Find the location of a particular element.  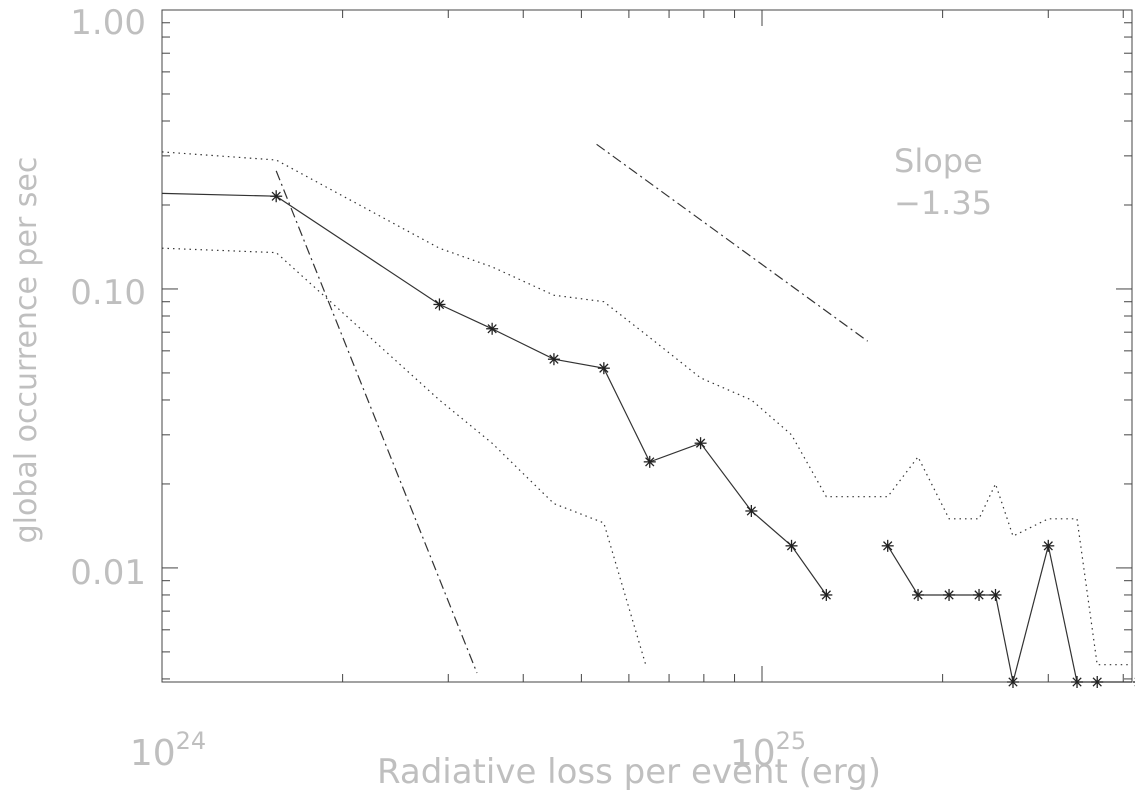

x-tick-label-1e25: 1025 is located at coordinates (768, 750).